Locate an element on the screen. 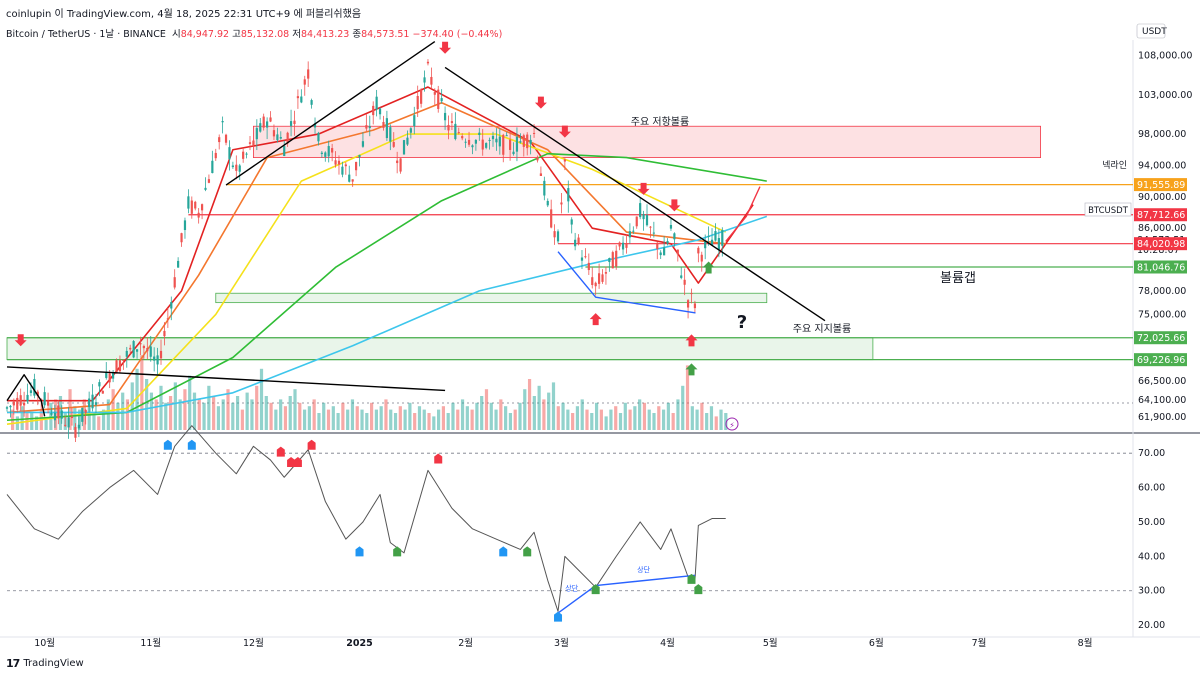 The image size is (1200, 677). rsi-tick-label: 20.00 is located at coordinates (1151, 625).